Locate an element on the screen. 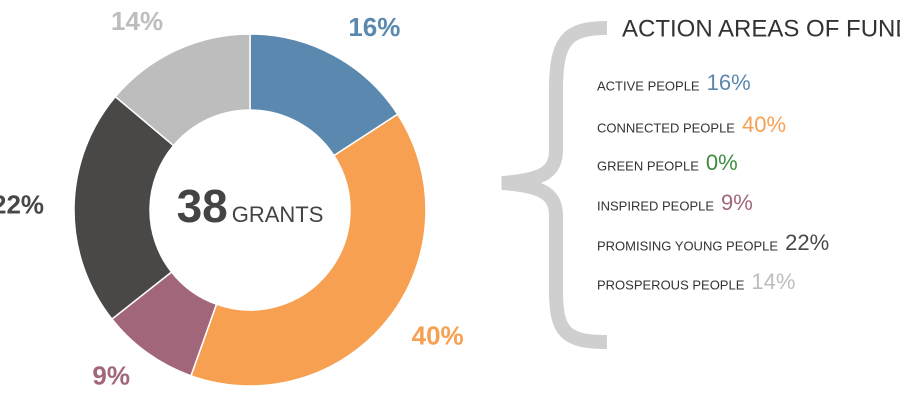 The height and width of the screenshot is (400, 900). legend-label: GREEN PEOPLE is located at coordinates (648, 165).